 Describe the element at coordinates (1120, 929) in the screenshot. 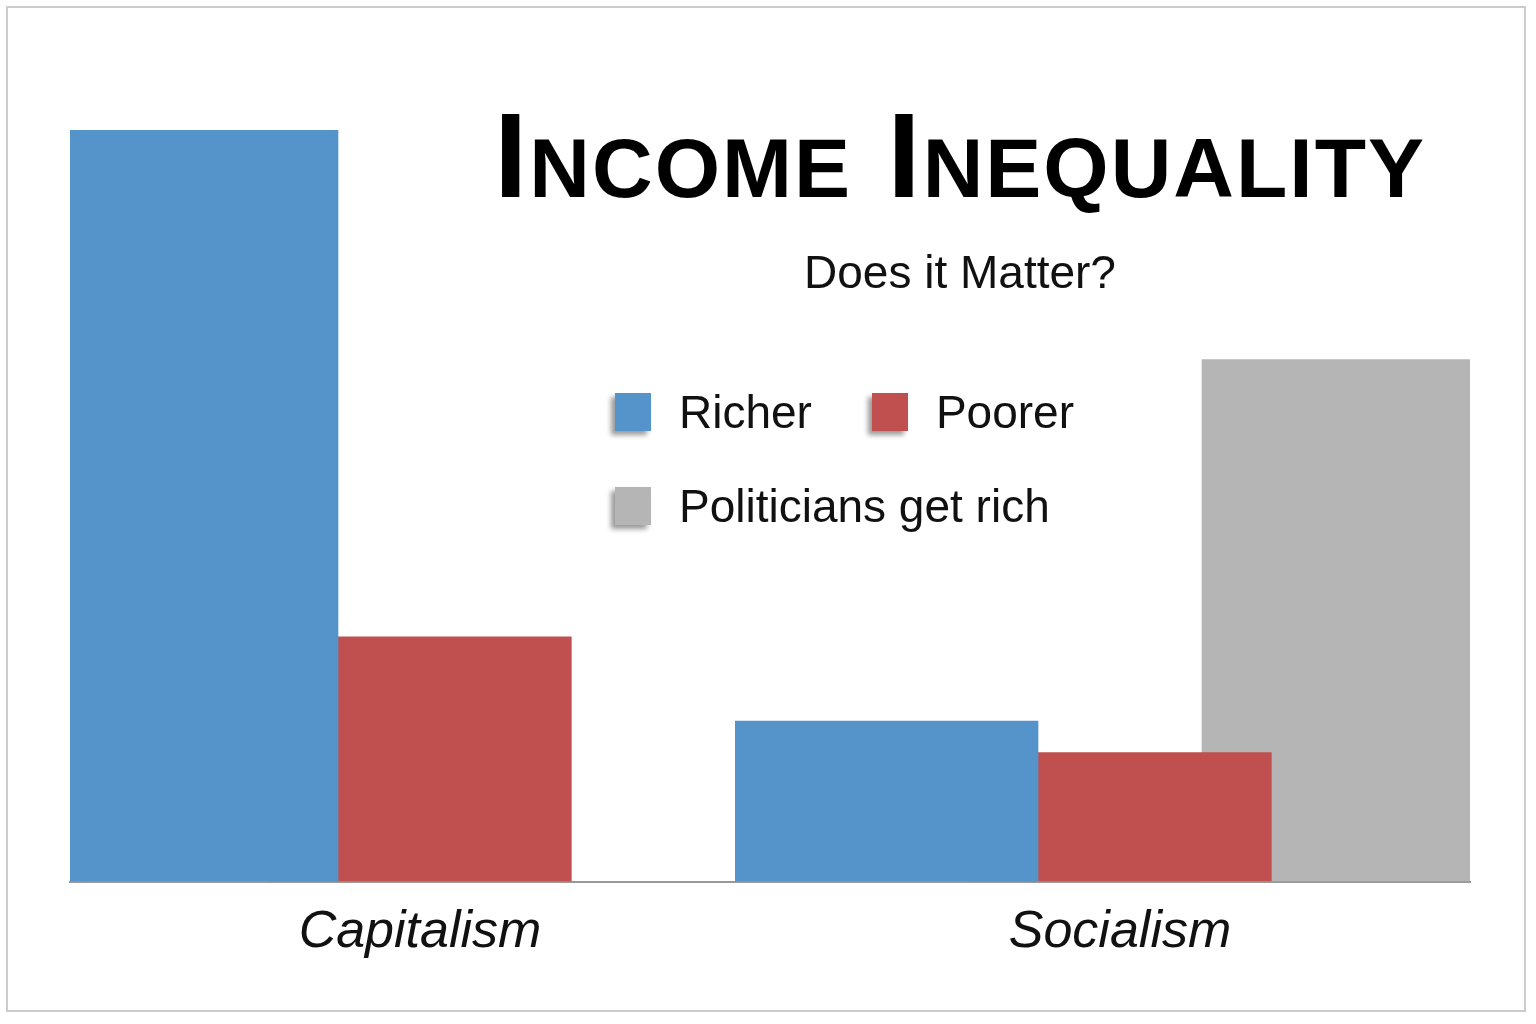

I see `x-tick-label: Socialism` at that location.